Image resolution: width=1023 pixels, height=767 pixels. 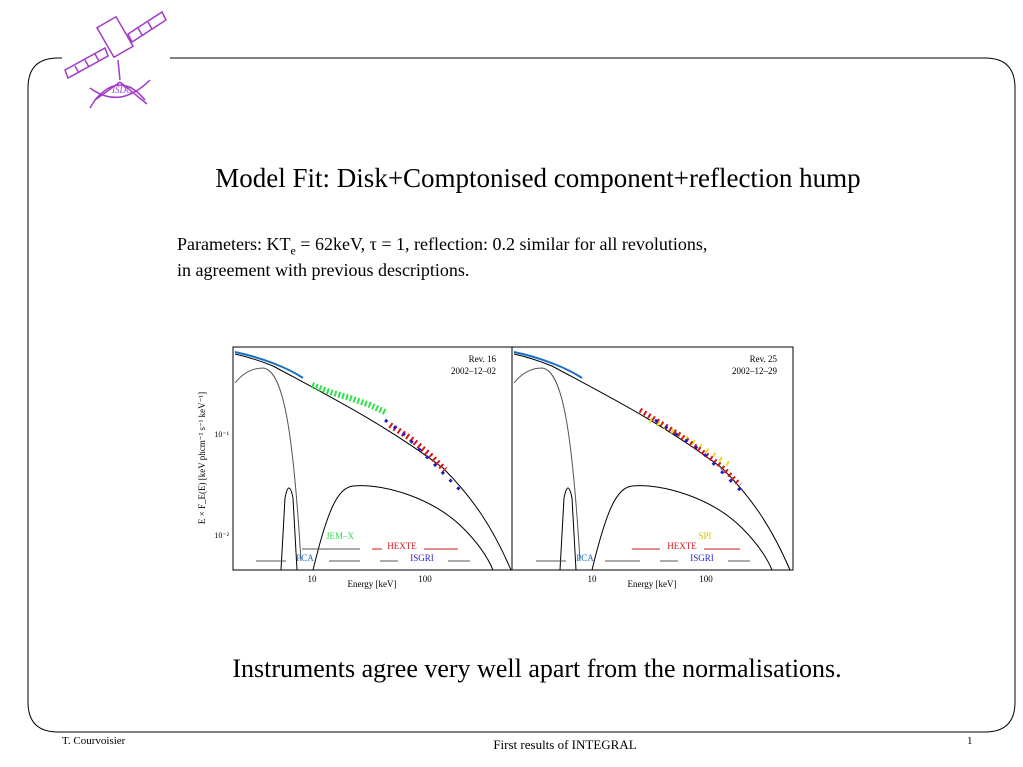 What do you see at coordinates (473, 371) in the screenshot?
I see `panel-date: 2002–12–02` at bounding box center [473, 371].